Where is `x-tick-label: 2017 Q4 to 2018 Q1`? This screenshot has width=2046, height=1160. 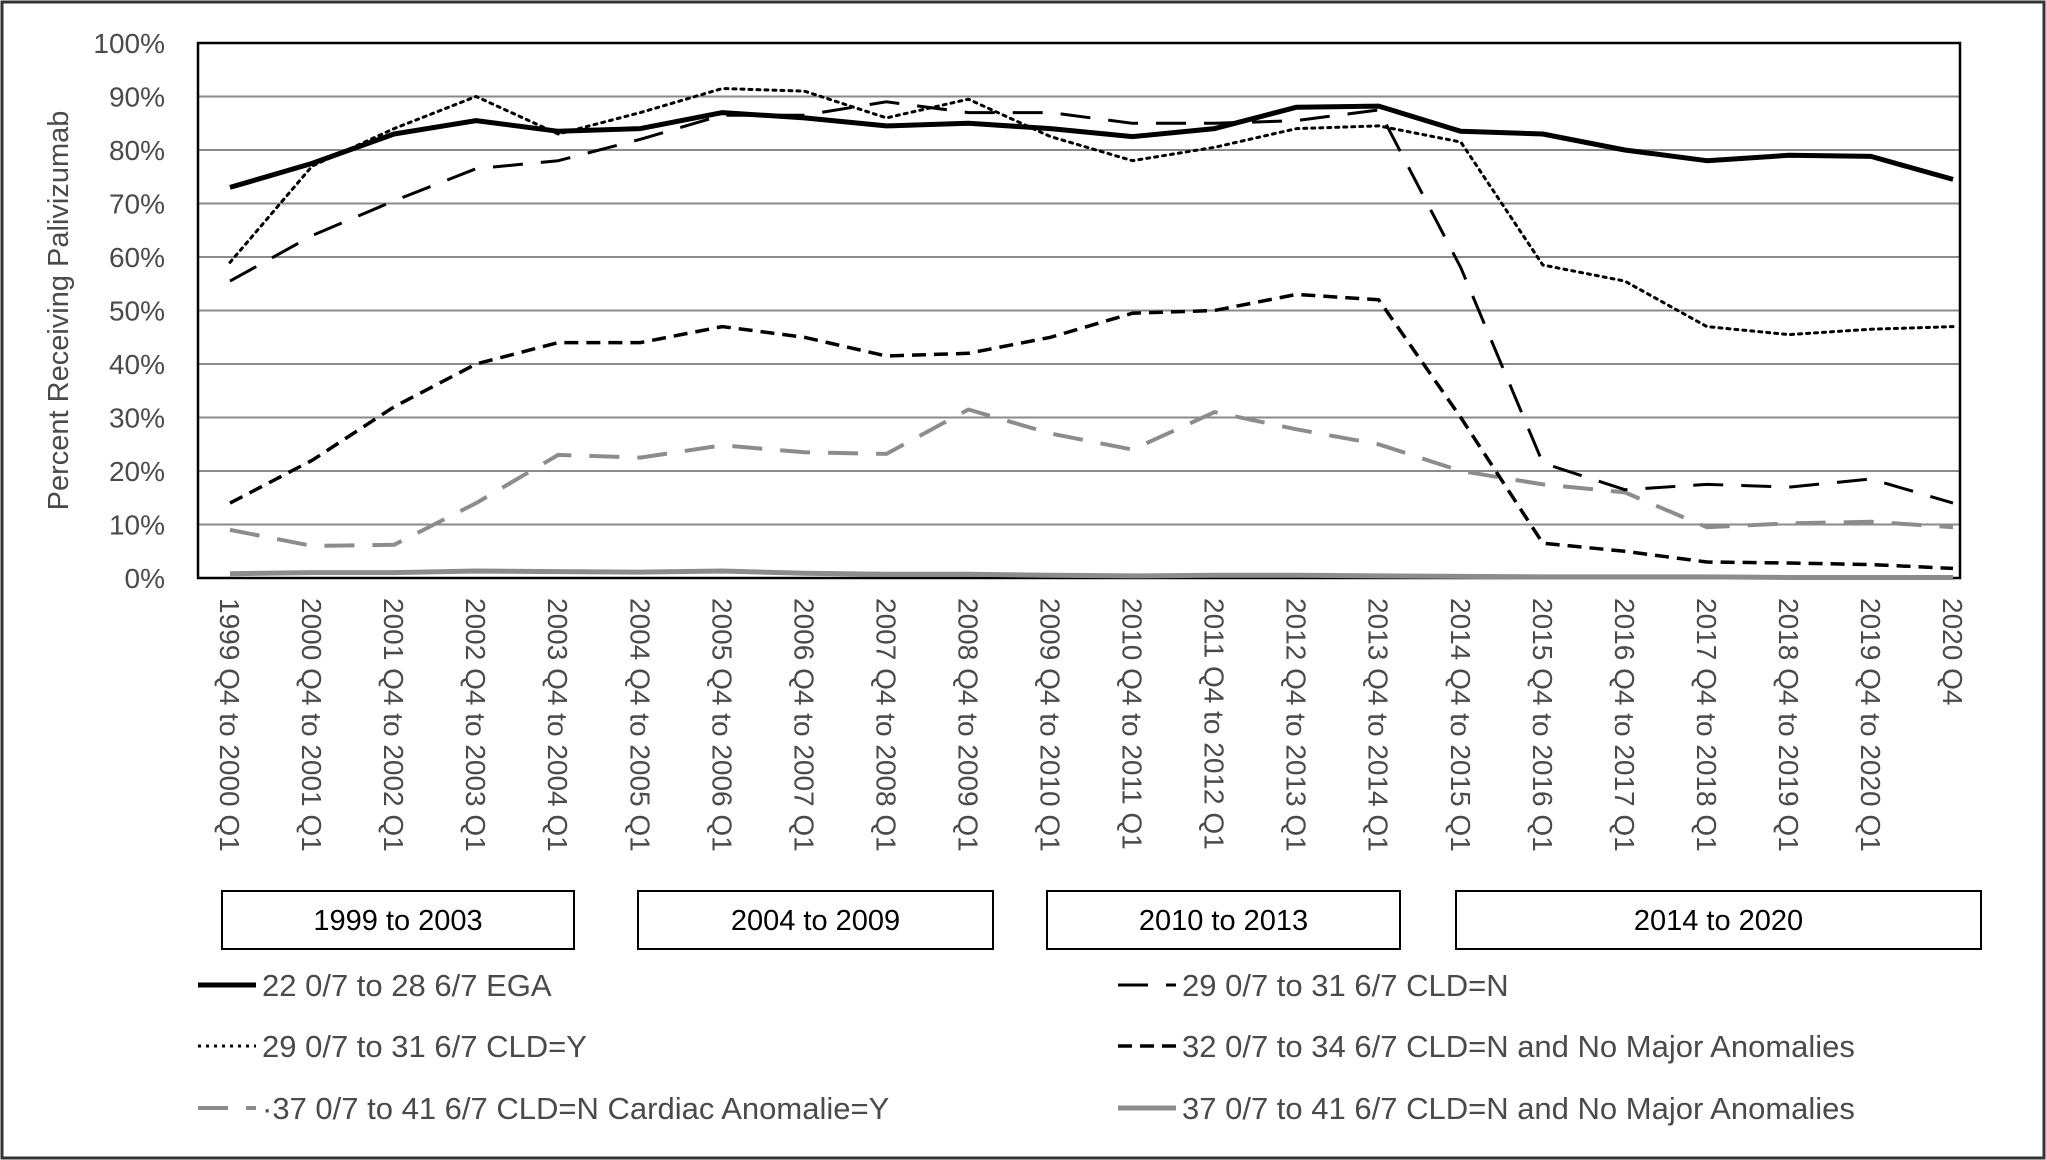 x-tick-label: 2017 Q4 to 2018 Q1 is located at coordinates (1706, 725).